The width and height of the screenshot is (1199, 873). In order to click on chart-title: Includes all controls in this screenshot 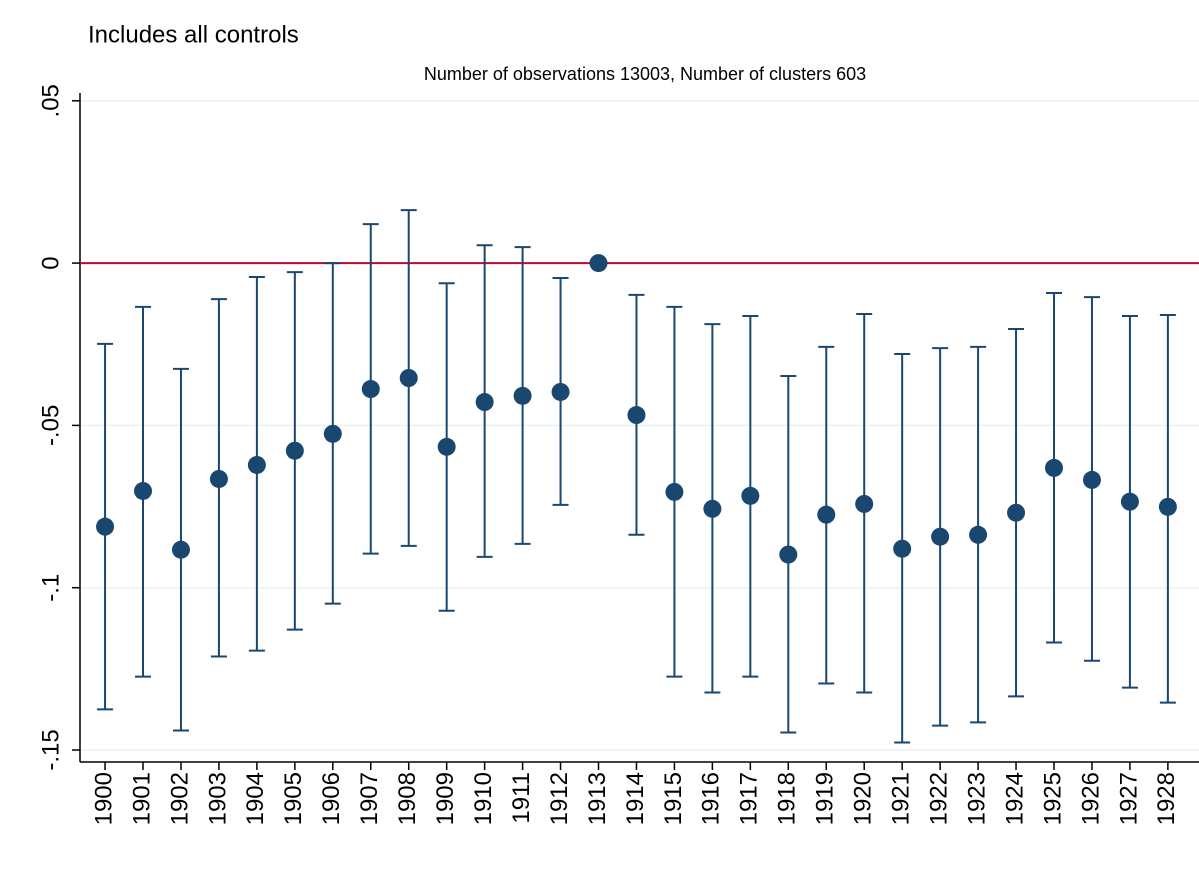, I will do `click(193, 34)`.